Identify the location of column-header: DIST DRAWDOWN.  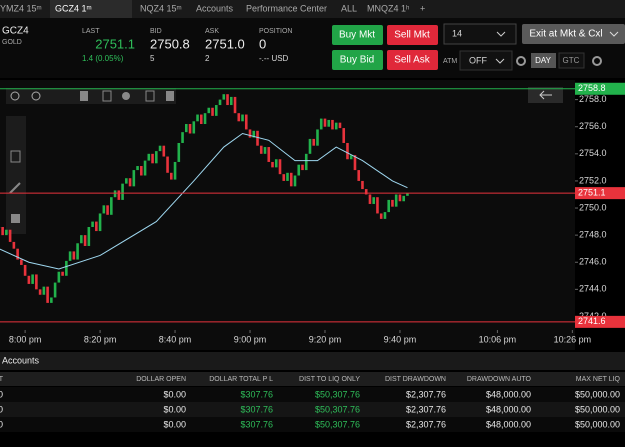
(415, 379).